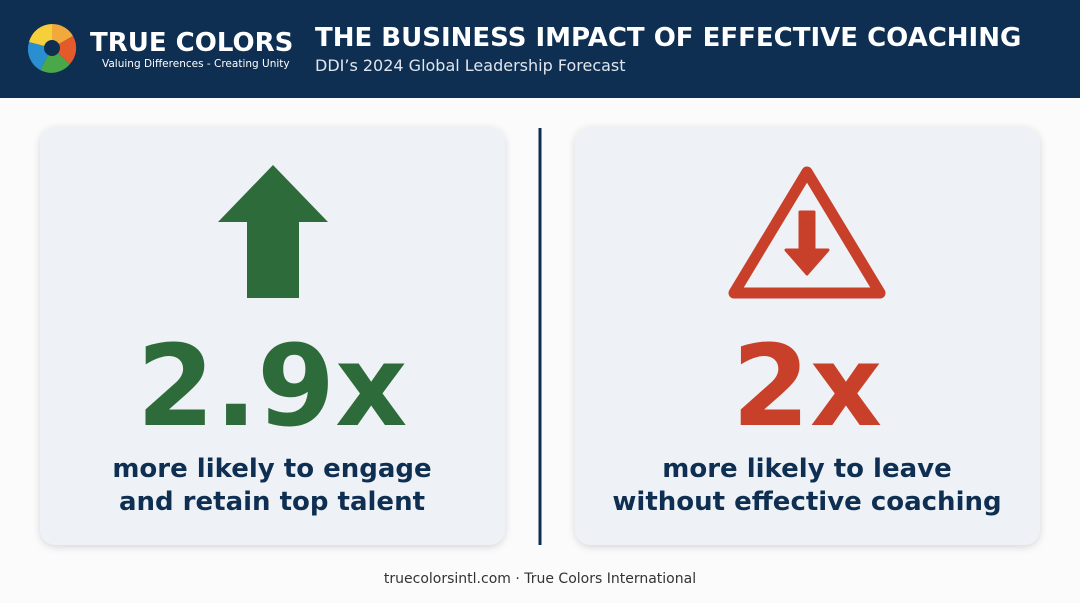 The width and height of the screenshot is (1080, 607). What do you see at coordinates (196, 64) in the screenshot?
I see `tagline: Valuing Differences - Creating Unity` at bounding box center [196, 64].